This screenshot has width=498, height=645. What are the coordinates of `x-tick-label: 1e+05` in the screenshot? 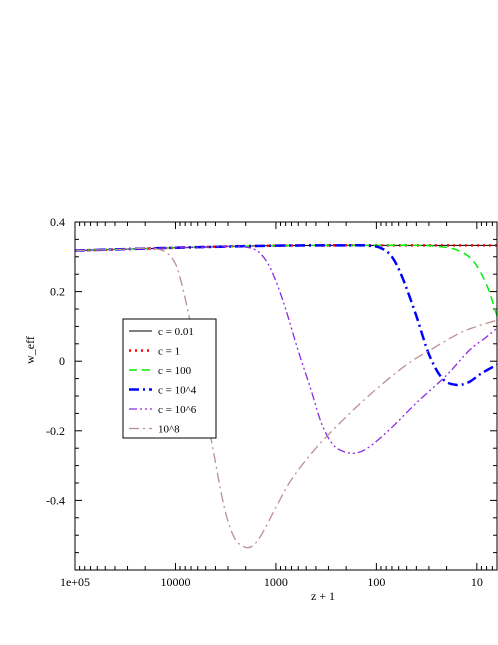 It's located at (75, 582).